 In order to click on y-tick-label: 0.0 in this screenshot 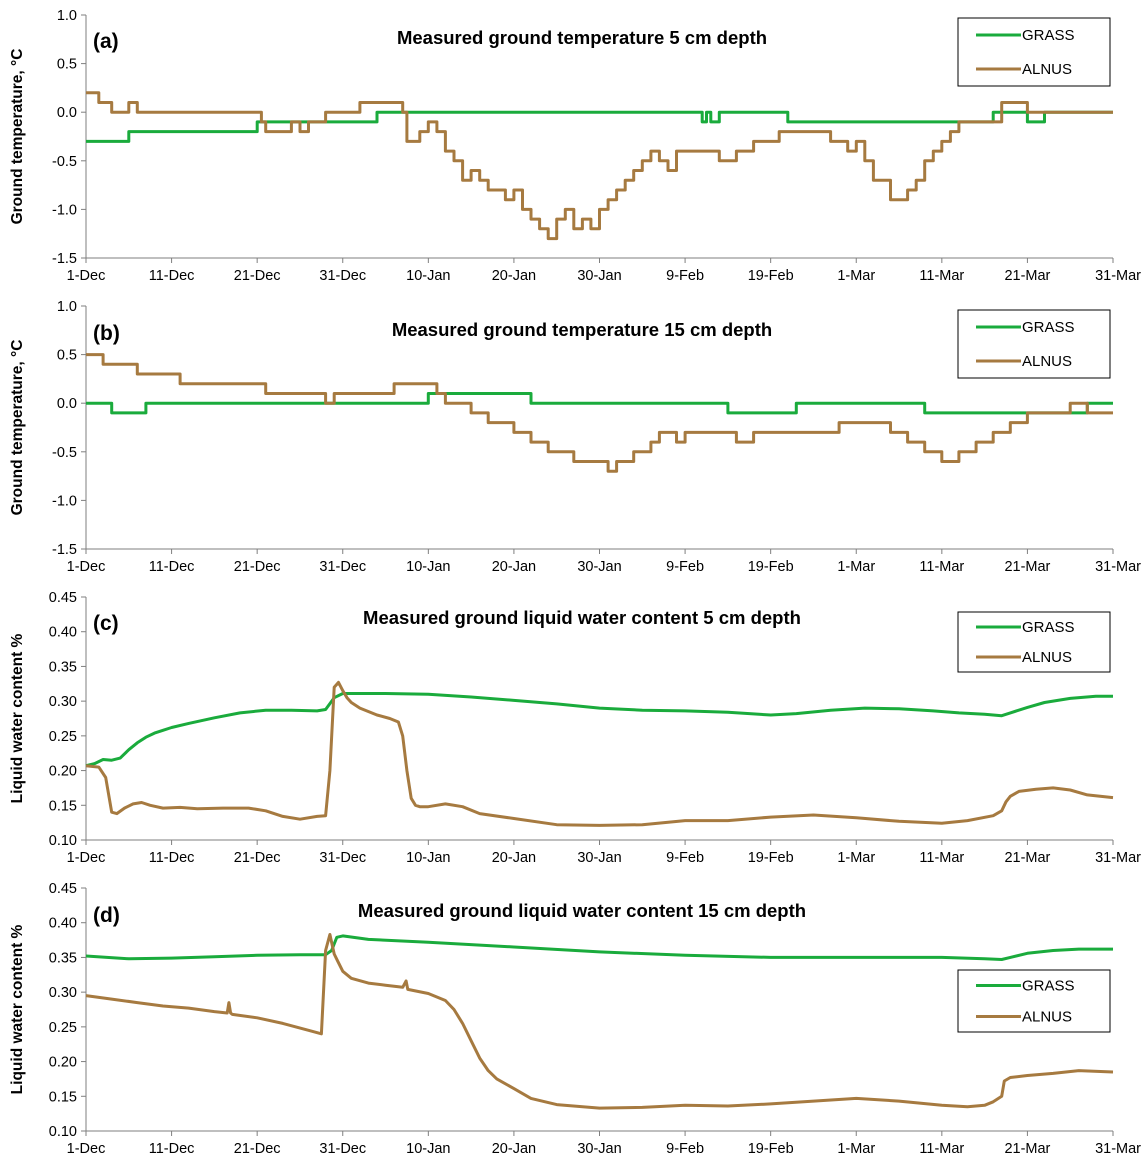, I will do `click(67, 113)`.